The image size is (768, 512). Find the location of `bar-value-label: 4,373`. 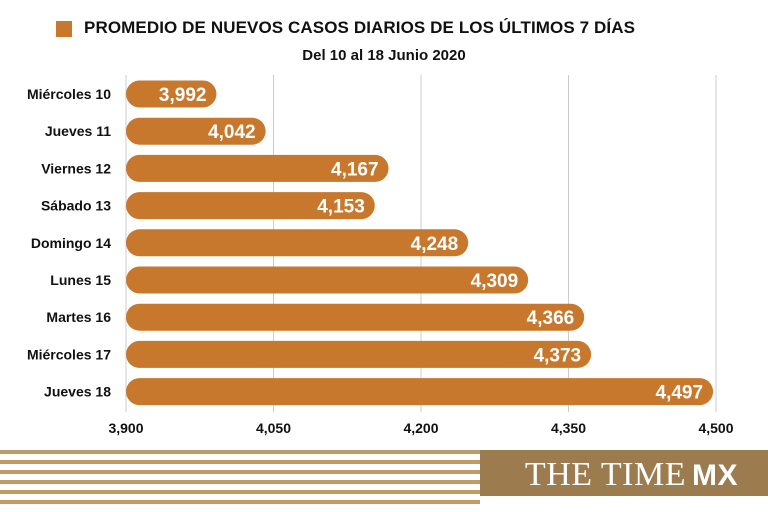

bar-value-label: 4,373 is located at coordinates (558, 355).